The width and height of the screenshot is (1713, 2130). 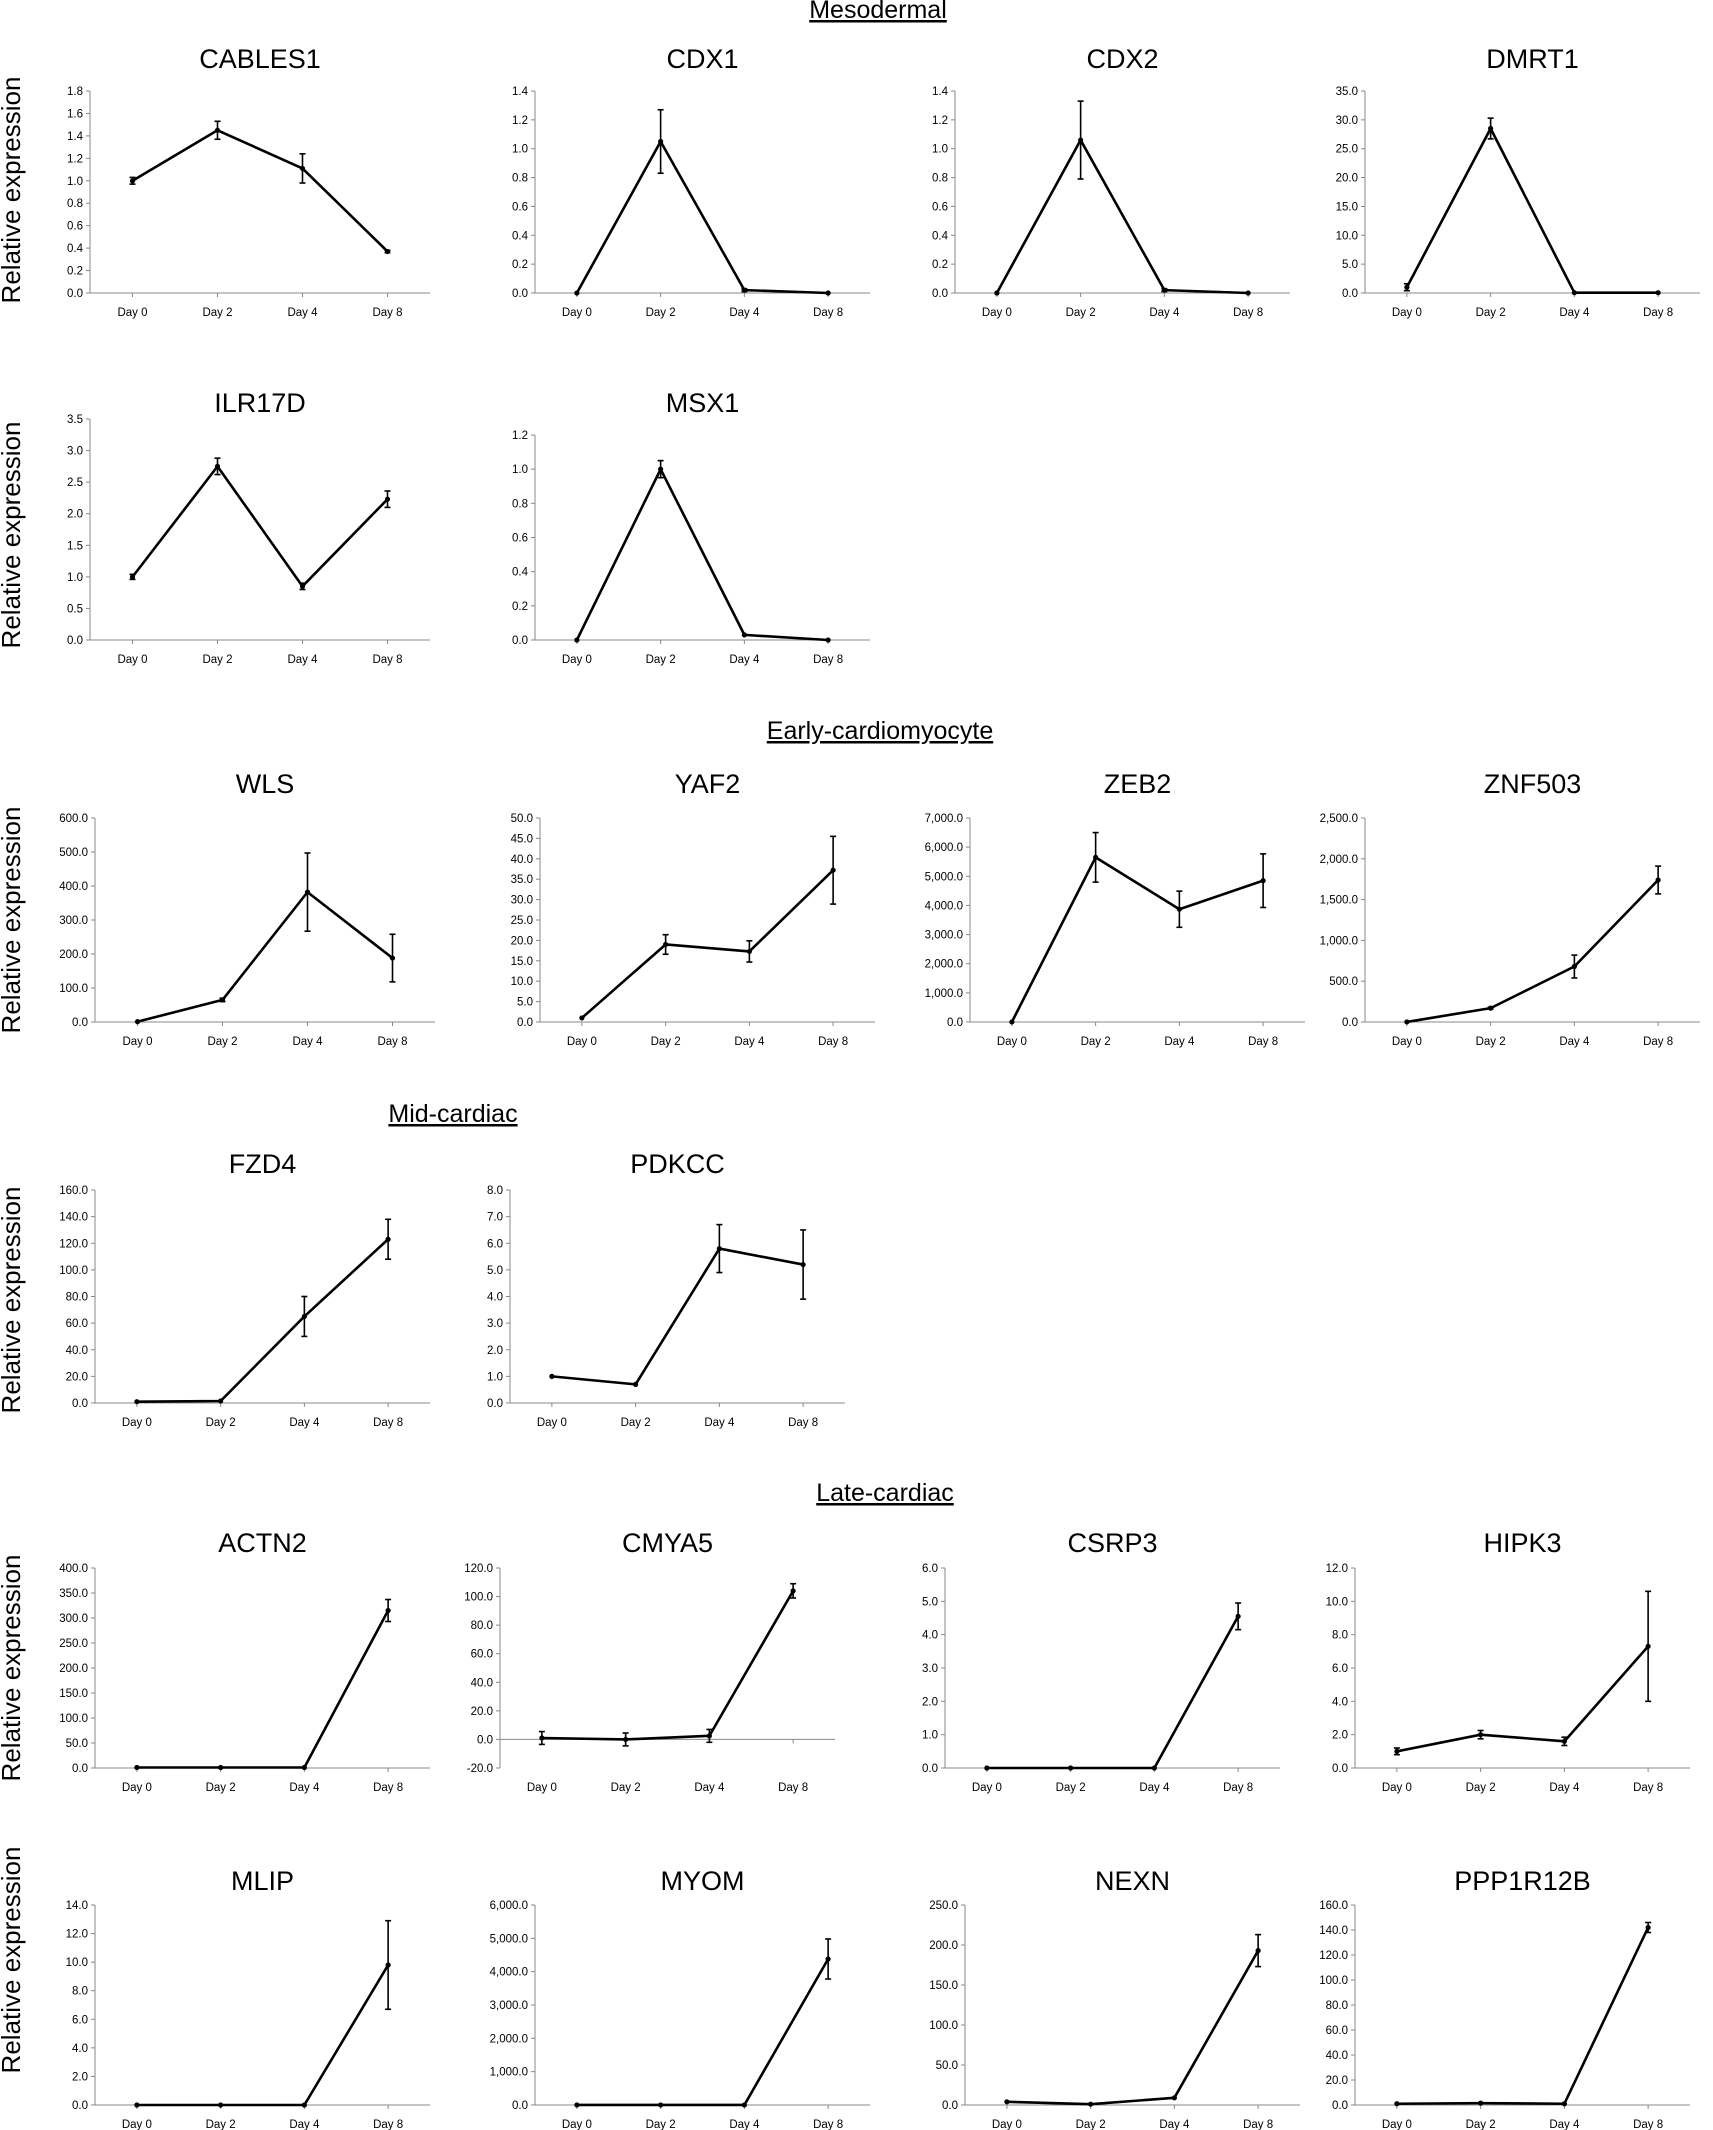 What do you see at coordinates (73, 921) in the screenshot?
I see `y-tick-label: 300.0` at bounding box center [73, 921].